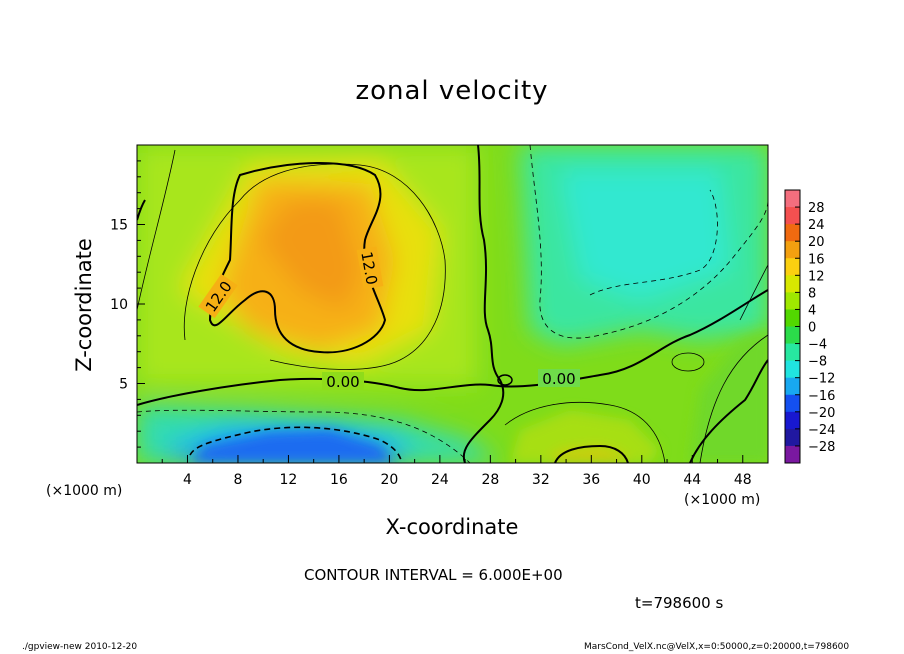 Image resolution: width=904 pixels, height=654 pixels. What do you see at coordinates (119, 226) in the screenshot?
I see `y-tick-label: 15` at bounding box center [119, 226].